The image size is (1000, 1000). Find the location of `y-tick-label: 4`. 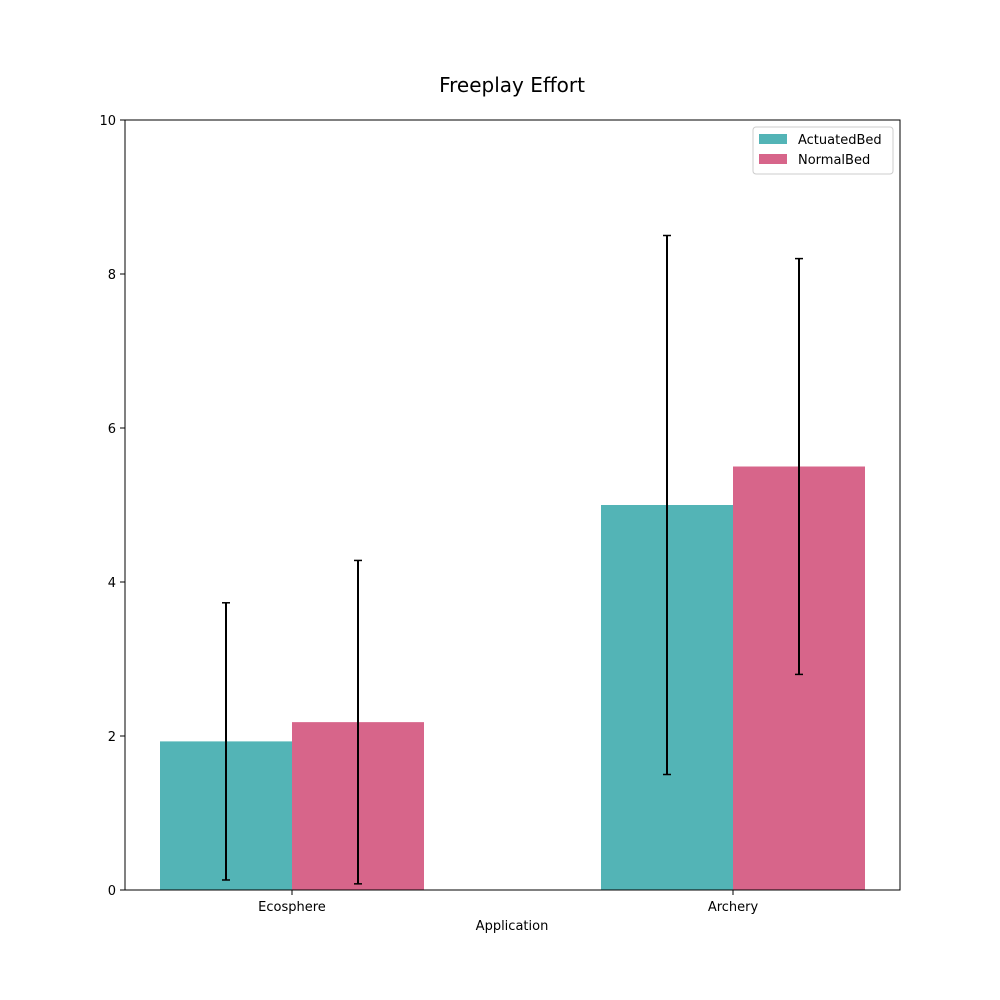

y-tick-label: 4 is located at coordinates (112, 583).